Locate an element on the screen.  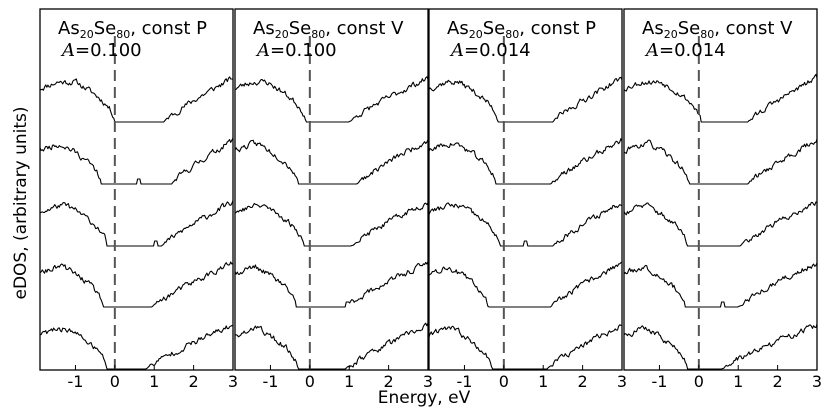
y-axis-label: eDOS, (arbitrary units) is located at coordinates (21, 202).